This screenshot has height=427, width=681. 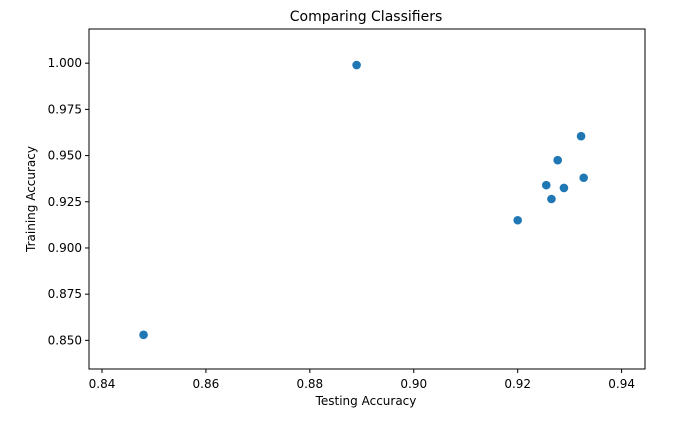 I want to click on x-tick-label: 0.94, so click(x=621, y=384).